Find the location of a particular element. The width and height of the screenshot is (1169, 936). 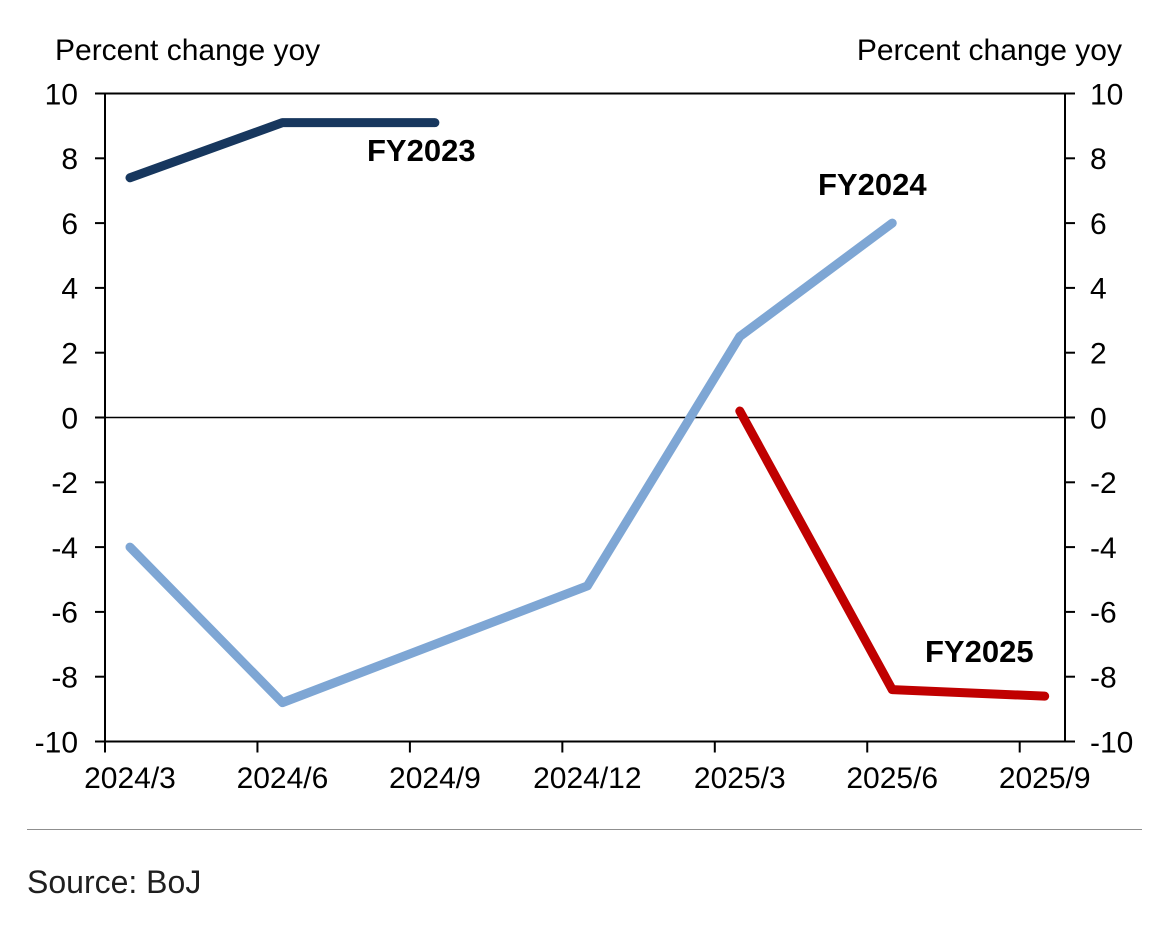

y-tick-label-left: -8 is located at coordinates (64, 678).